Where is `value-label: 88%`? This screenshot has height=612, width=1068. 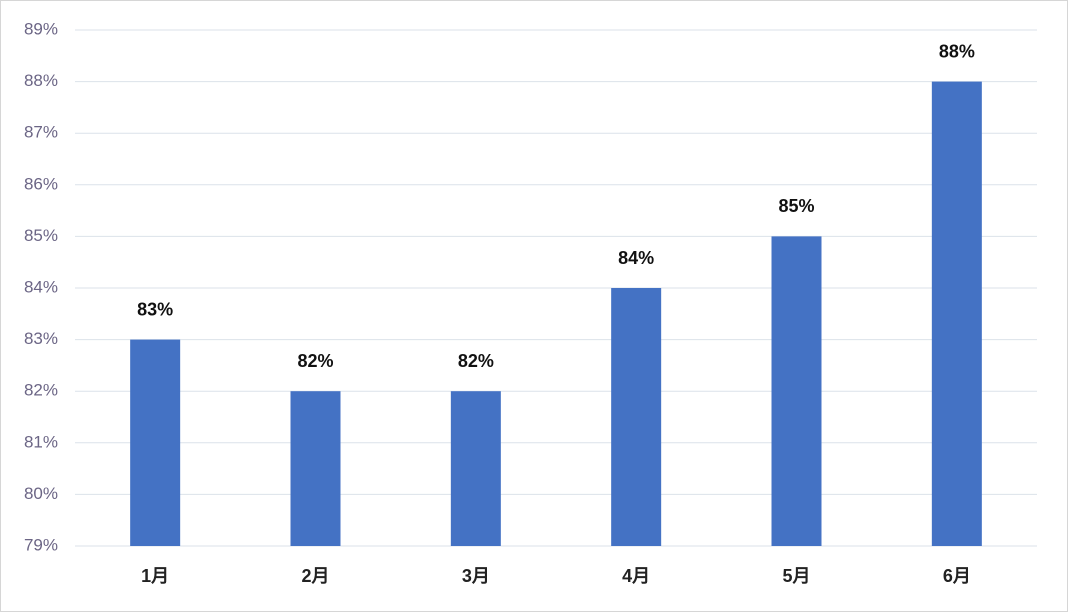 value-label: 88% is located at coordinates (957, 51).